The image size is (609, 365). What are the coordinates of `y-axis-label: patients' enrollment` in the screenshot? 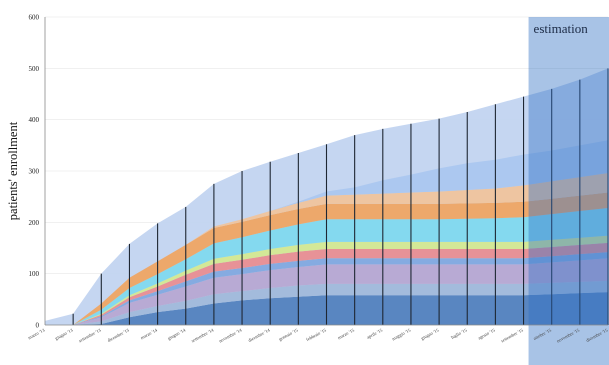 It's located at (13, 170).